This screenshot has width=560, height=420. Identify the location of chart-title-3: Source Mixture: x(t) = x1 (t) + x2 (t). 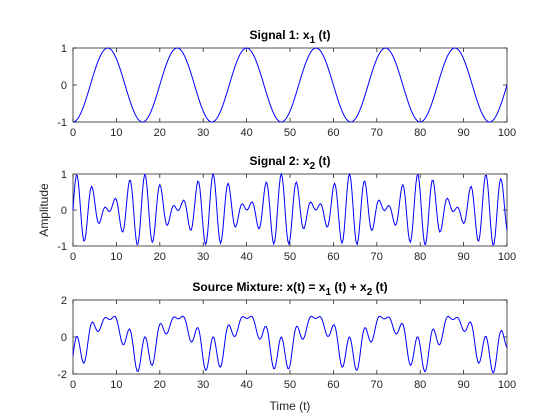
(289, 289).